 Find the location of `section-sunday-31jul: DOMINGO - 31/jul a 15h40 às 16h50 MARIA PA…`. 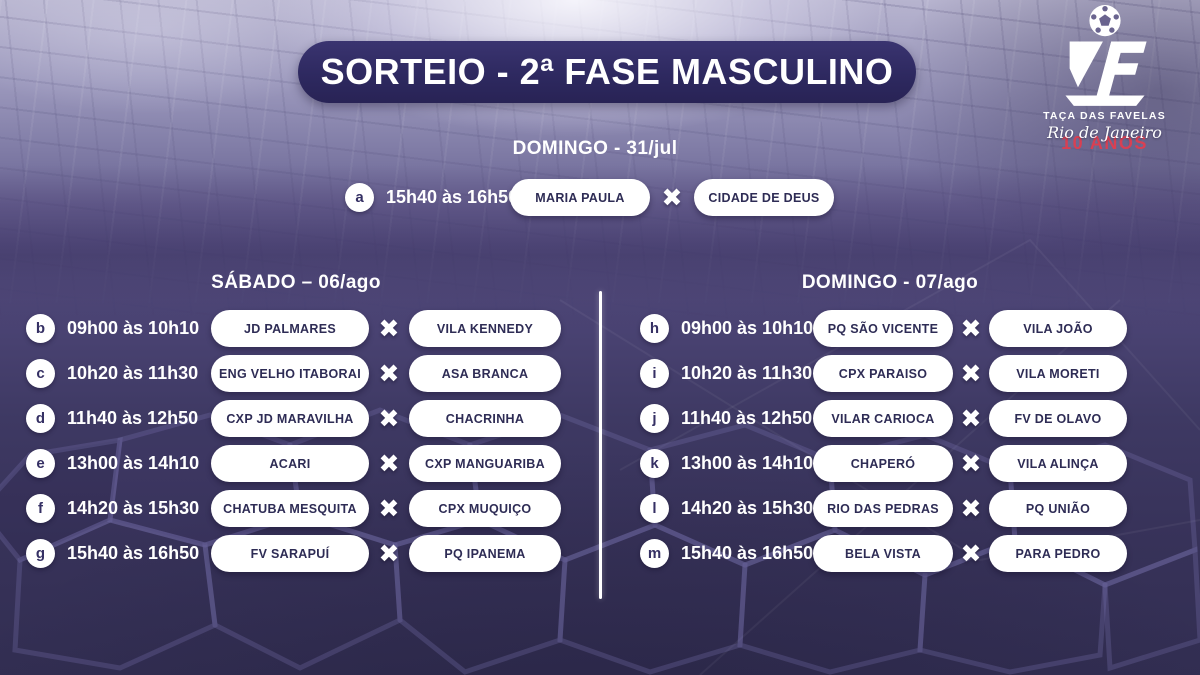

section-sunday-31jul: DOMINGO - 31/jul a 15h40 às 16h50 MARIA PA… is located at coordinates (595, 181).